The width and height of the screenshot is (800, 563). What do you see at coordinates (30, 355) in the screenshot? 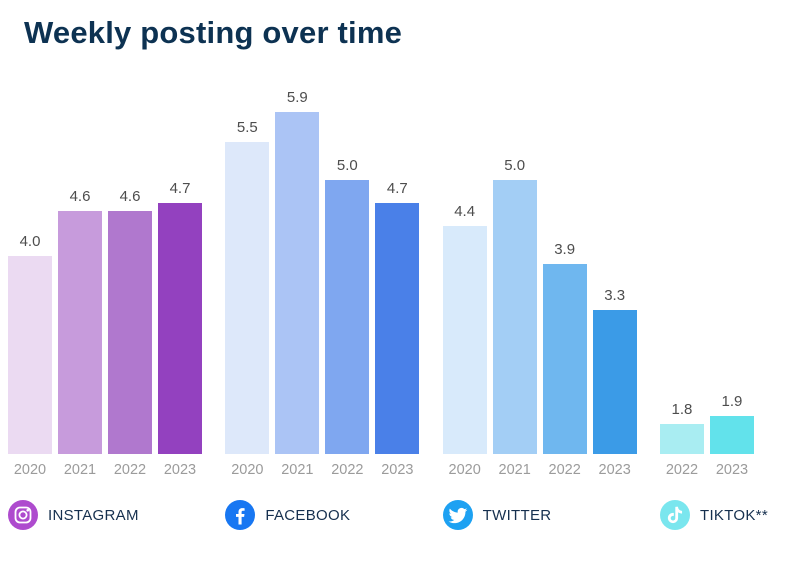
I see `bar-instagram-2020` at bounding box center [30, 355].